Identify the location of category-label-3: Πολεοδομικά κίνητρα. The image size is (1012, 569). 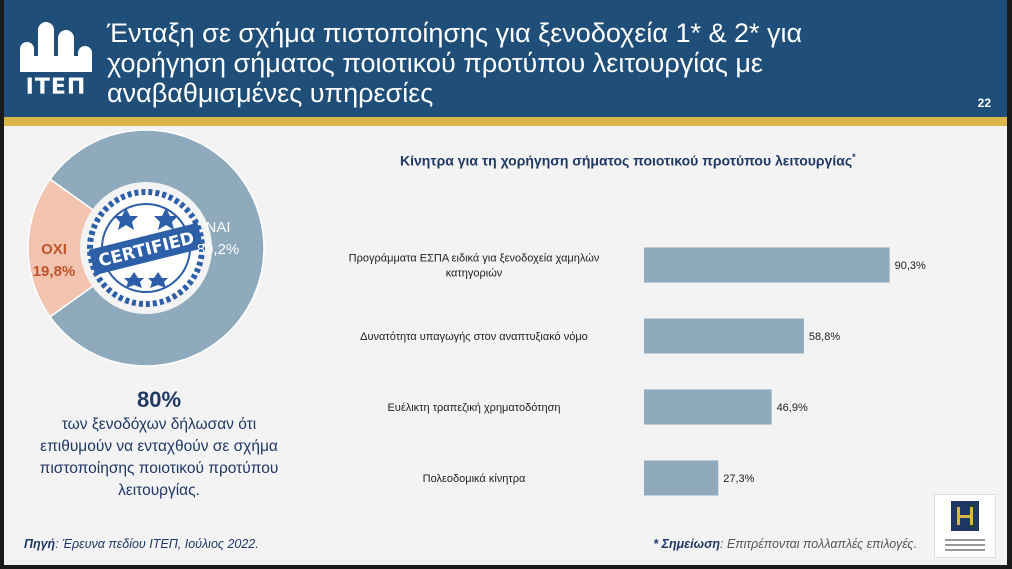
(474, 479).